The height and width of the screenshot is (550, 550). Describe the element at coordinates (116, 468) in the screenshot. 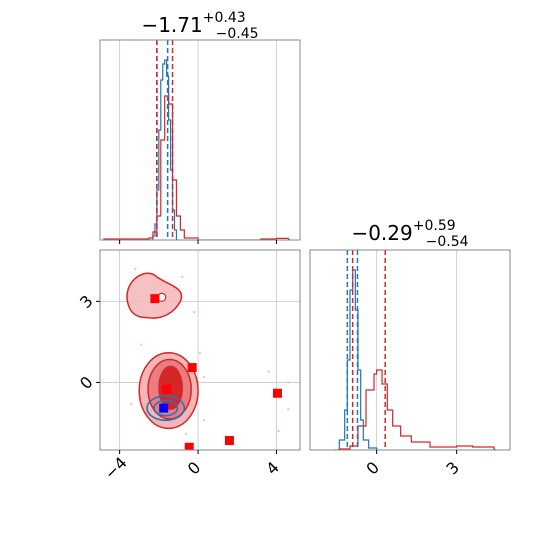

I see `tick-label-x-param0: −4` at that location.